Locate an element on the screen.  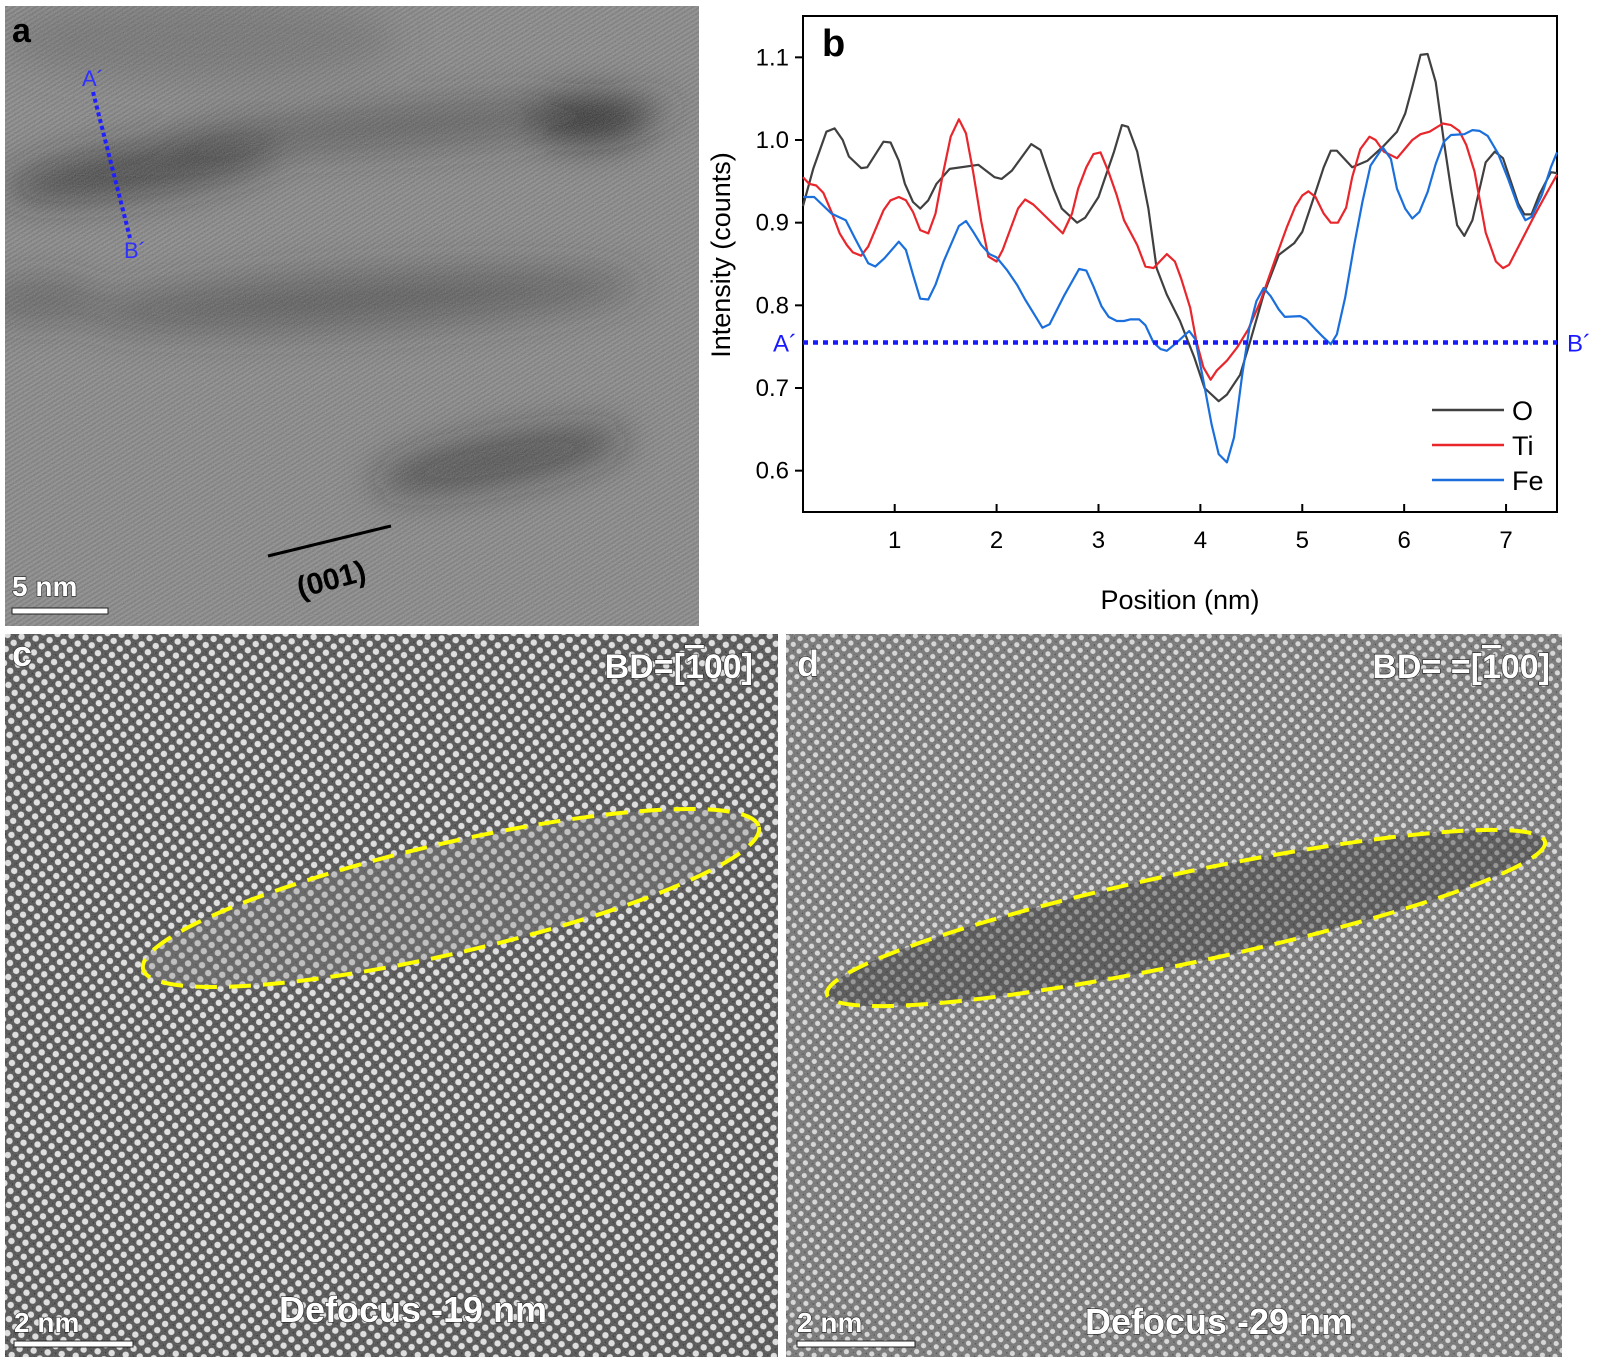
plane-indicator-line is located at coordinates (329, 541).